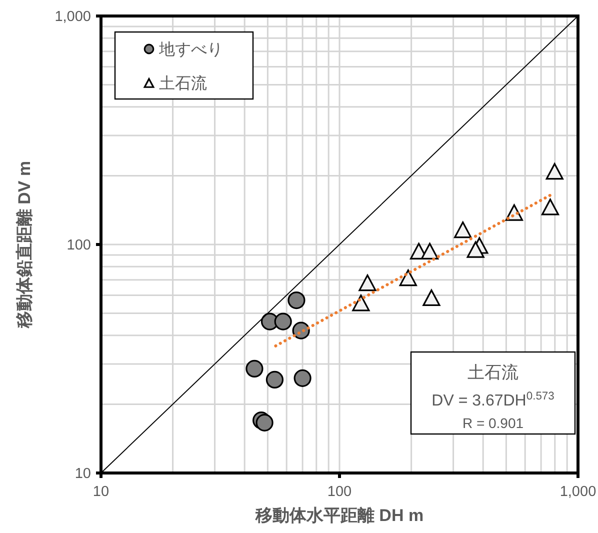  Describe the element at coordinates (101, 492) in the screenshot. I see `x-tick-label: 10` at that location.